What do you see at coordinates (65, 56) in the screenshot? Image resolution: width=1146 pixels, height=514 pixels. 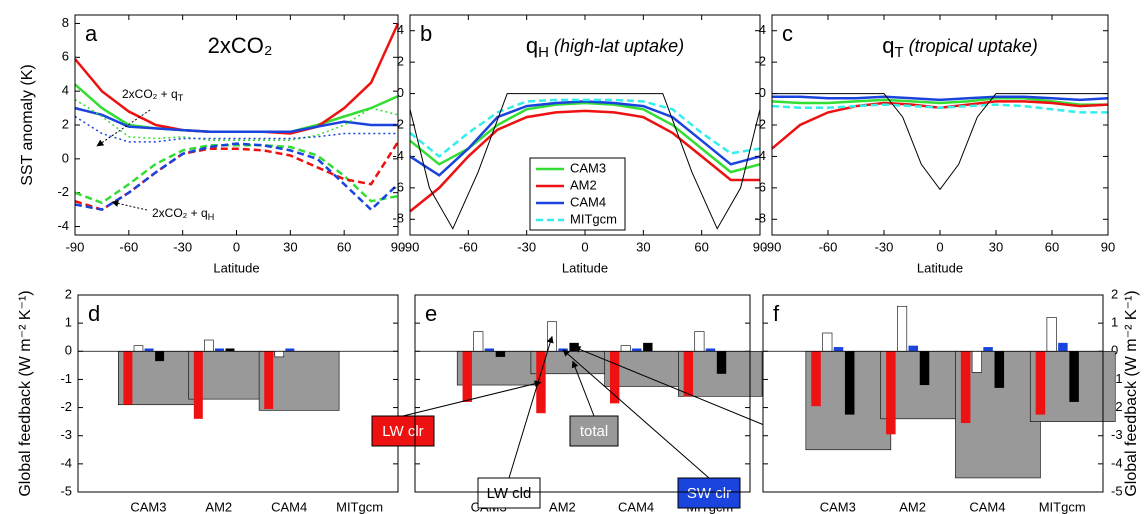 I see `y-tick-label: 6` at bounding box center [65, 56].